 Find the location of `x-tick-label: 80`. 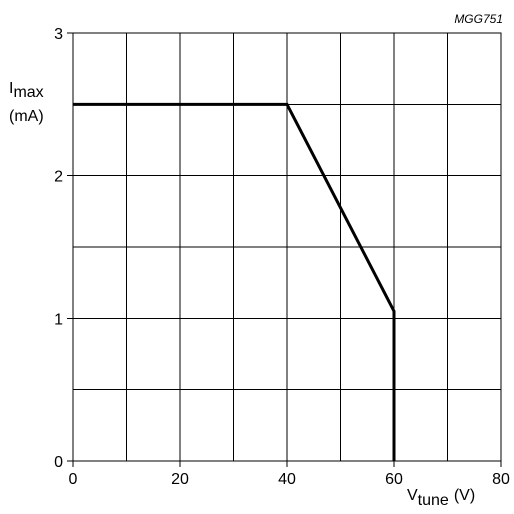

x-tick-label: 80 is located at coordinates (501, 479).